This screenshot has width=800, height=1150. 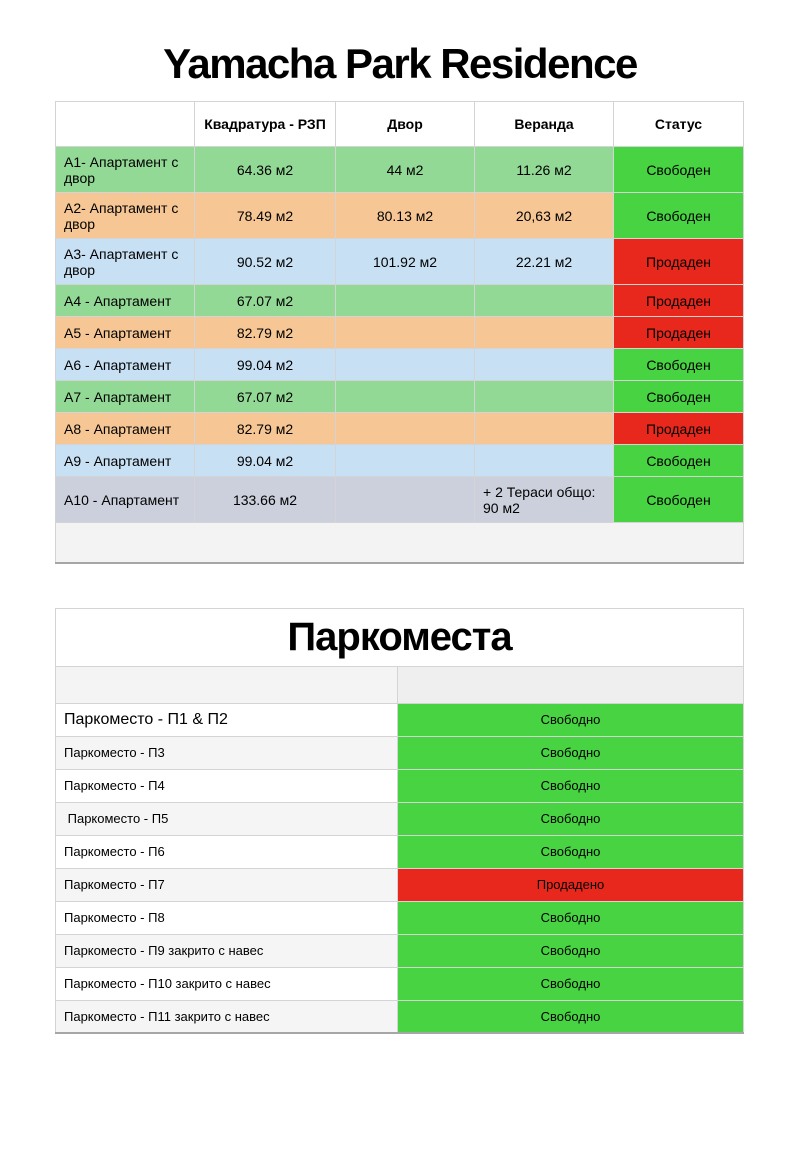 What do you see at coordinates (405, 170) in the screenshot?
I see `yard-cell: 44 м2` at bounding box center [405, 170].